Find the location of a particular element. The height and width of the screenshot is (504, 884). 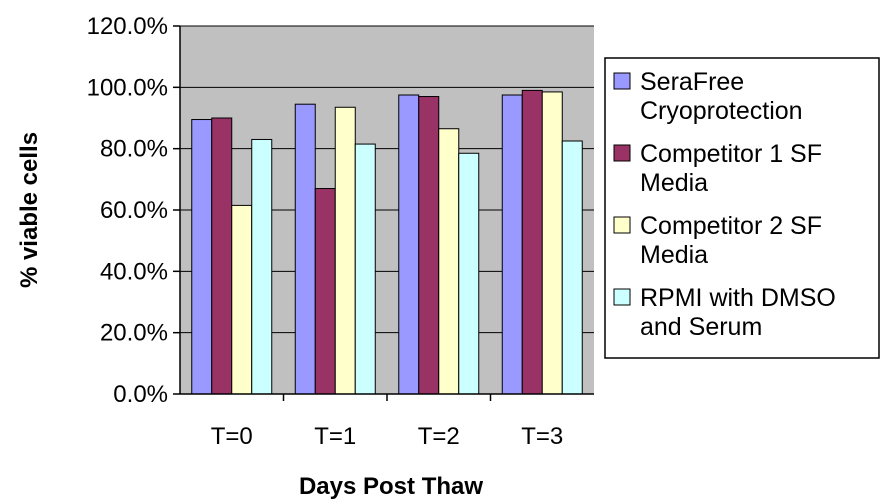

y-tick-label: 40.0% is located at coordinates (134, 271).